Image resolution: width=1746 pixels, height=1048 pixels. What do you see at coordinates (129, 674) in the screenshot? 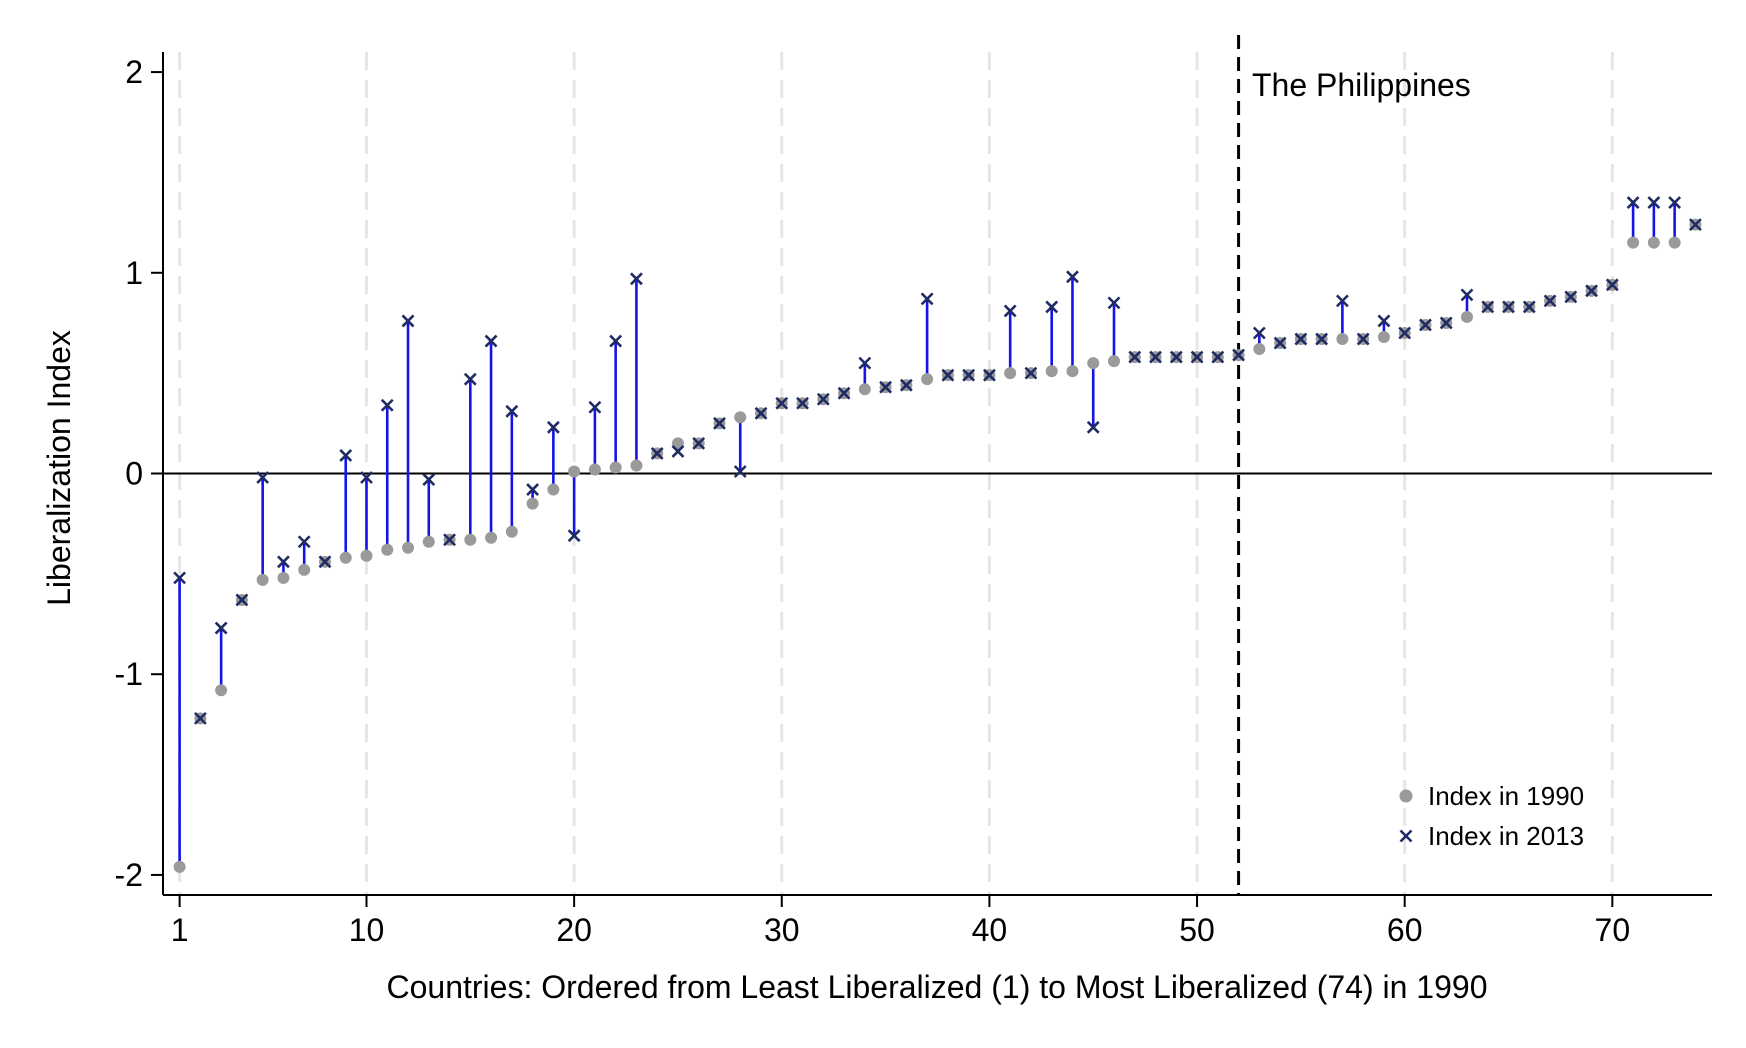
I see `y-tick-label: -1` at bounding box center [129, 674].